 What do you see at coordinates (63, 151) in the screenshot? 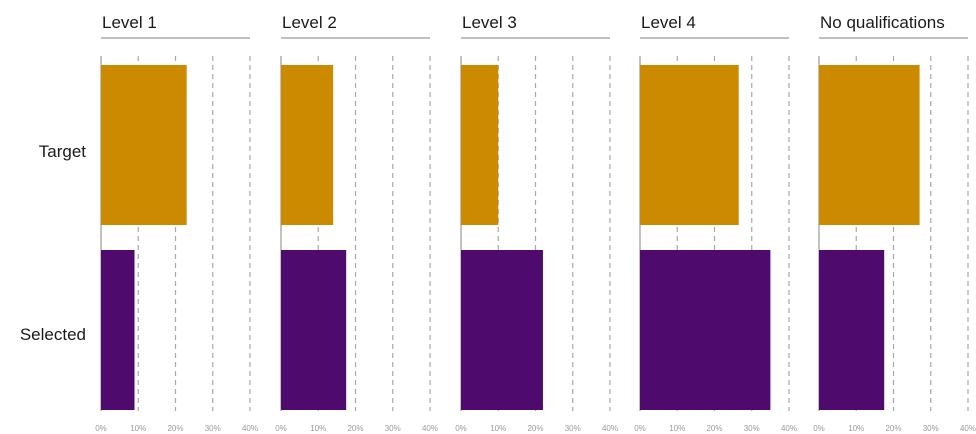
I see `row-label-target: Target` at bounding box center [63, 151].